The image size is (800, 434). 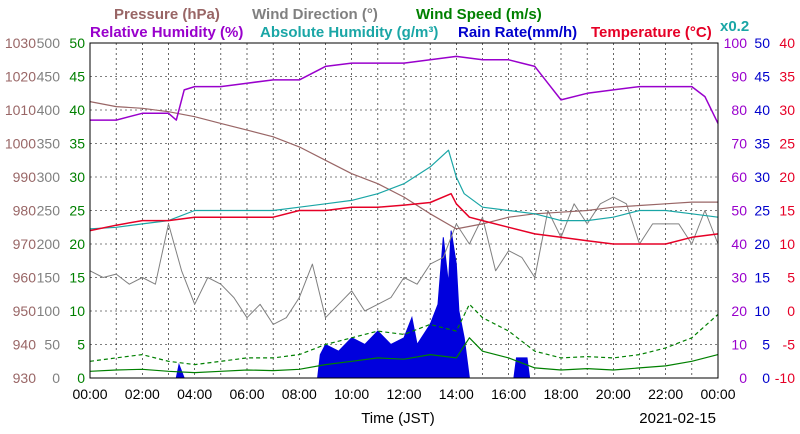 I want to click on y-tick-temperature: -5, so click(x=789, y=345).